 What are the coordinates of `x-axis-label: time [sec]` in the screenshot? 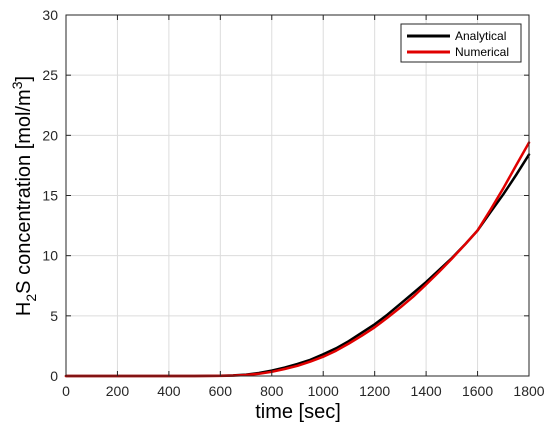 It's located at (298, 412).